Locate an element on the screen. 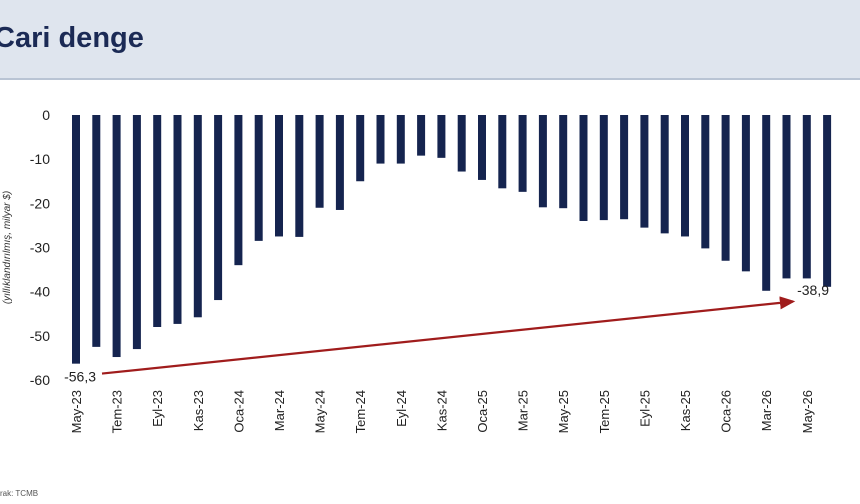 Image resolution: width=860 pixels, height=504 pixels. x-tick-label: May-24 is located at coordinates (320, 411).